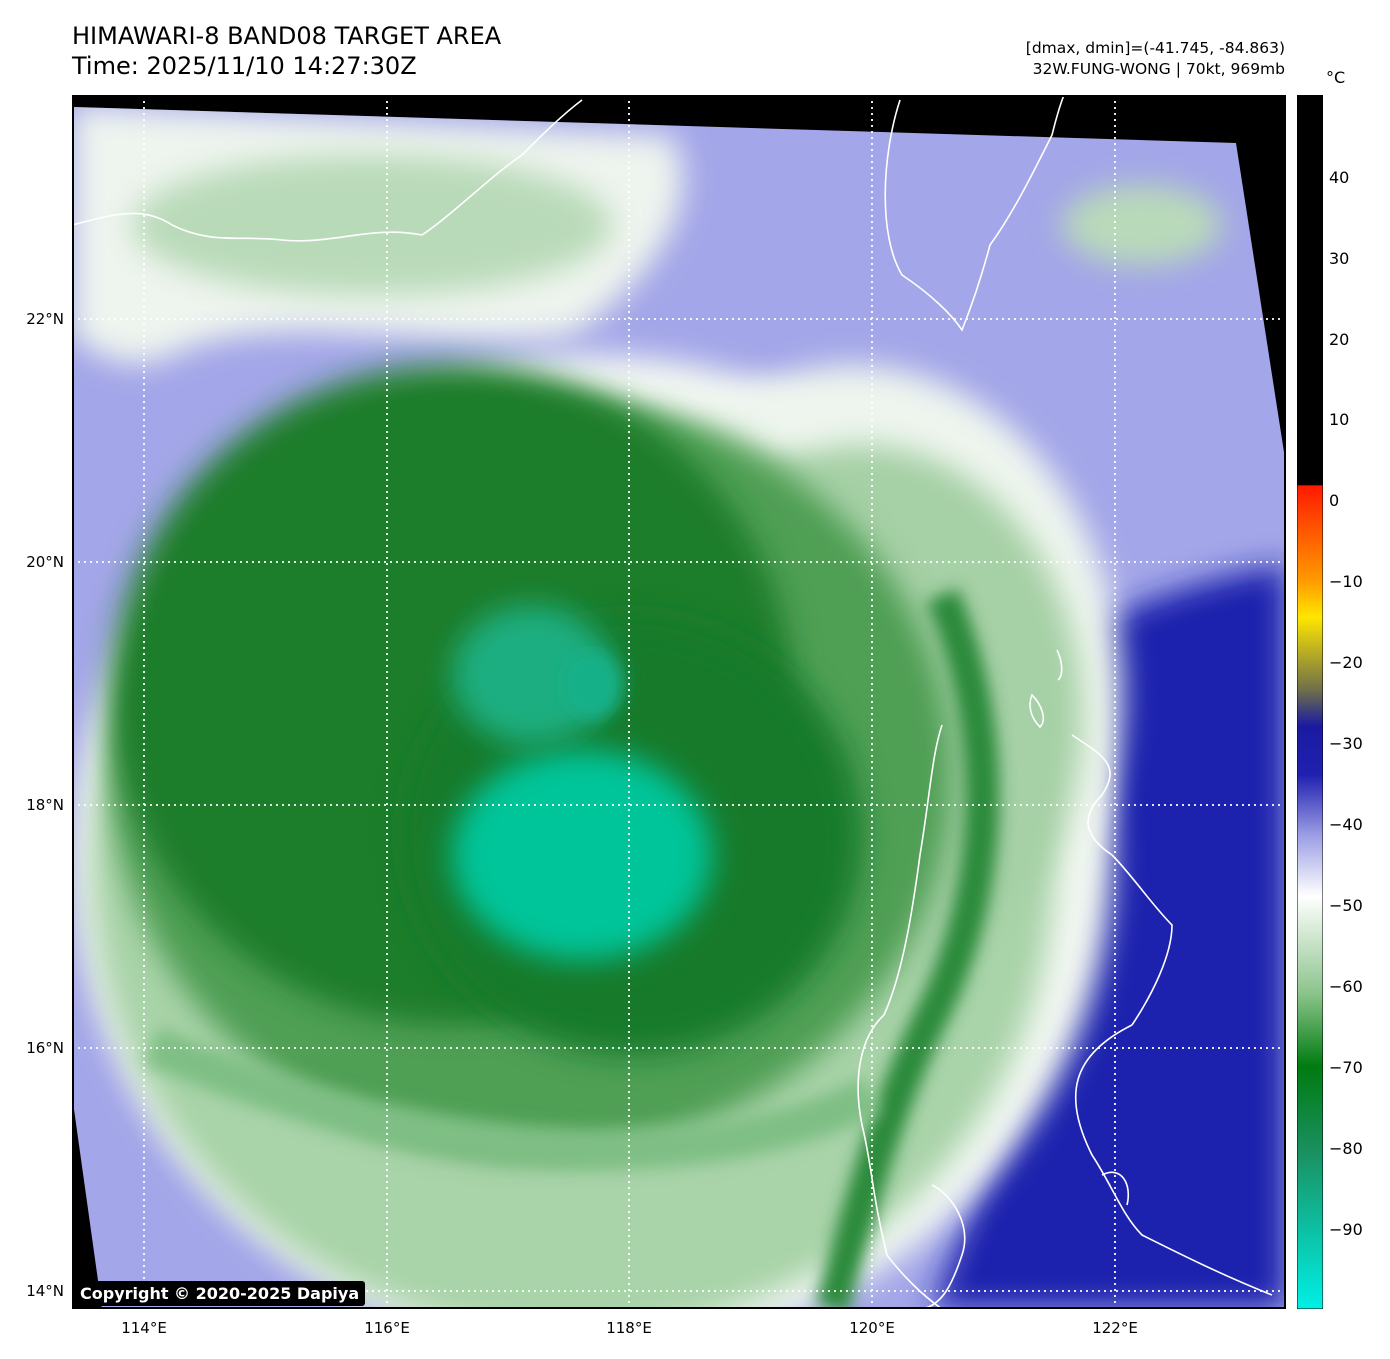 The width and height of the screenshot is (1390, 1359). Describe the element at coordinates (1346, 1148) in the screenshot. I see `colorbar-tick: −80` at that location.